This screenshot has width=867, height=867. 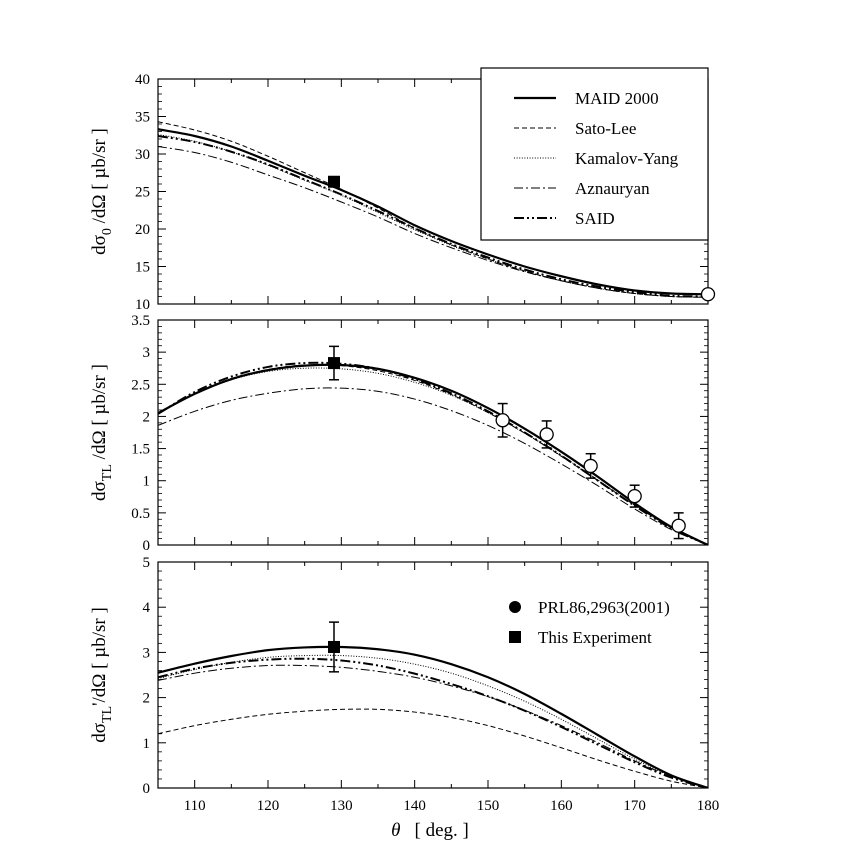 What do you see at coordinates (708, 806) in the screenshot?
I see `x-tick-label: 180` at bounding box center [708, 806].